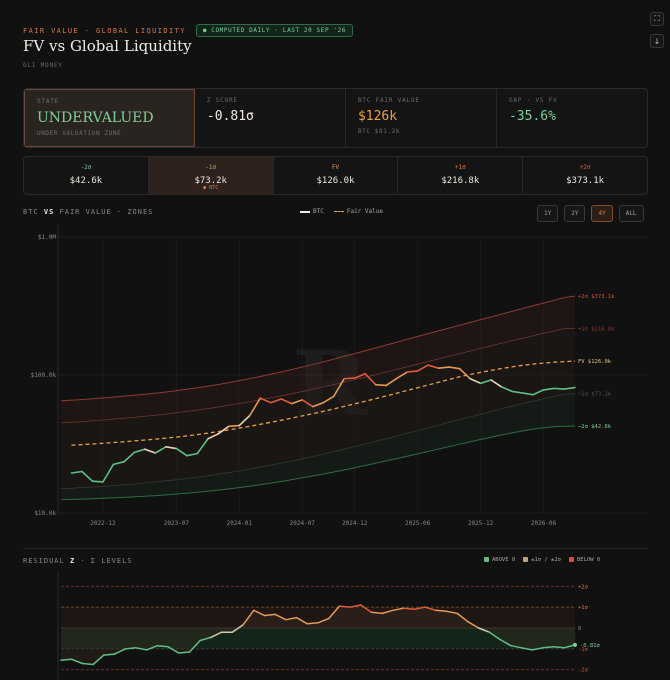  I want to click on lower-band-zone, so click(318, 446).